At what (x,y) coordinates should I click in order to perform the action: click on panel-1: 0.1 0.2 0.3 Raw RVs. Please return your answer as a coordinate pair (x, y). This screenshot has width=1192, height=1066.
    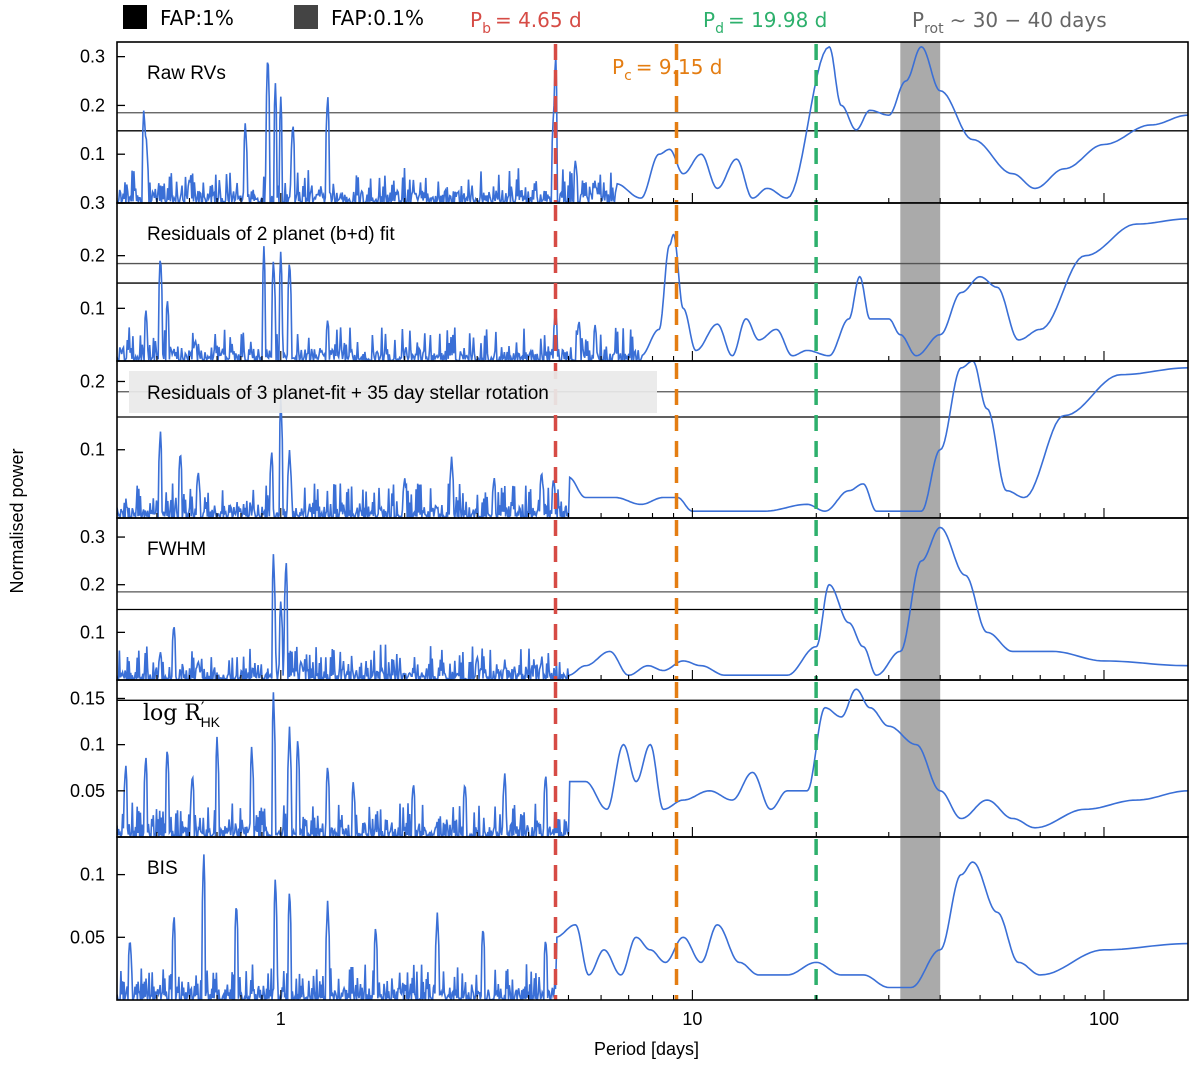
    Looking at the image, I should click on (634, 122).